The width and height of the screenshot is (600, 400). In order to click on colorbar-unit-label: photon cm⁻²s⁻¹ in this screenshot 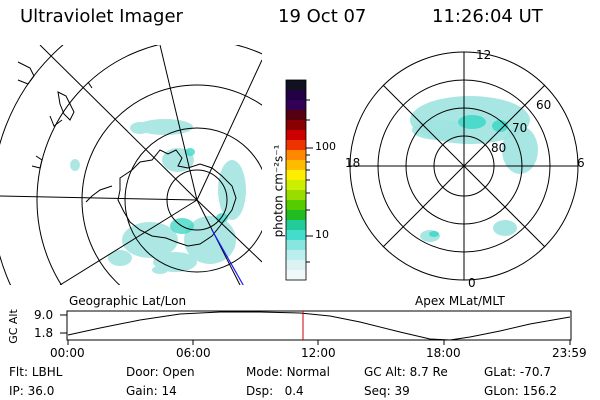, I will do `click(278, 191)`.